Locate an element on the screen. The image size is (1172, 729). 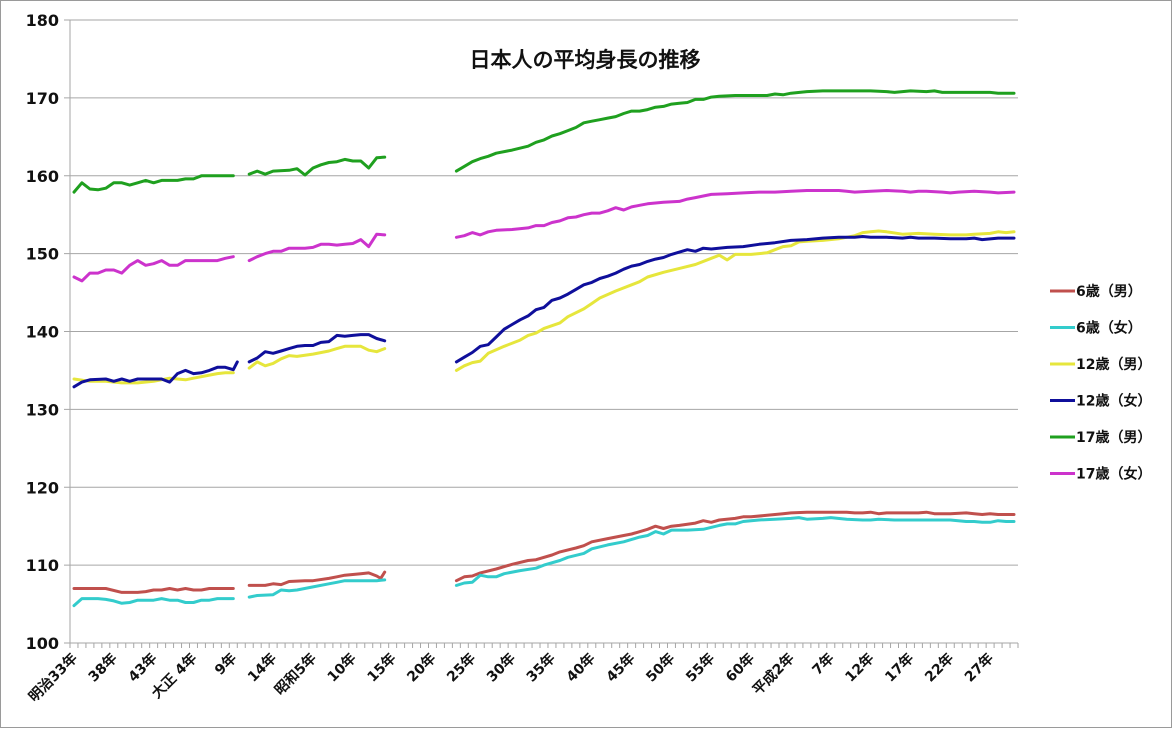
x-tick-label: 10年 is located at coordinates (342, 668).